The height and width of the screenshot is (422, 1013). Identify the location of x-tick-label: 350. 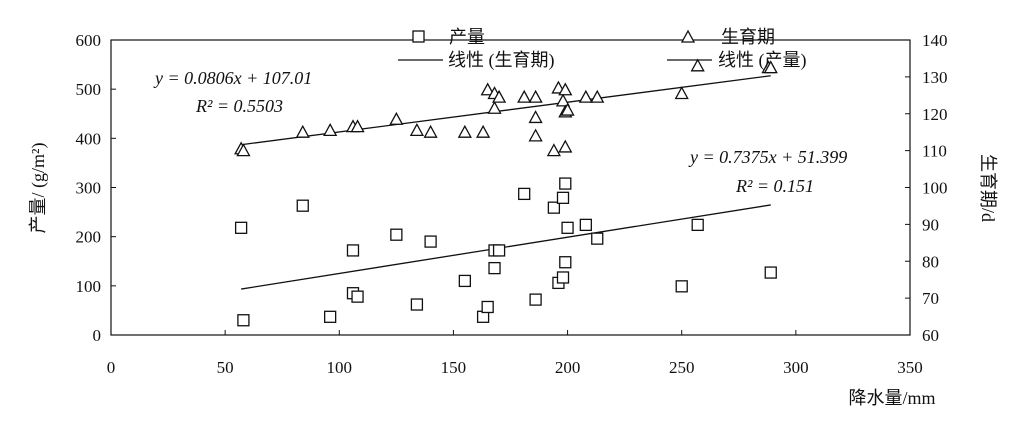
(910, 367).